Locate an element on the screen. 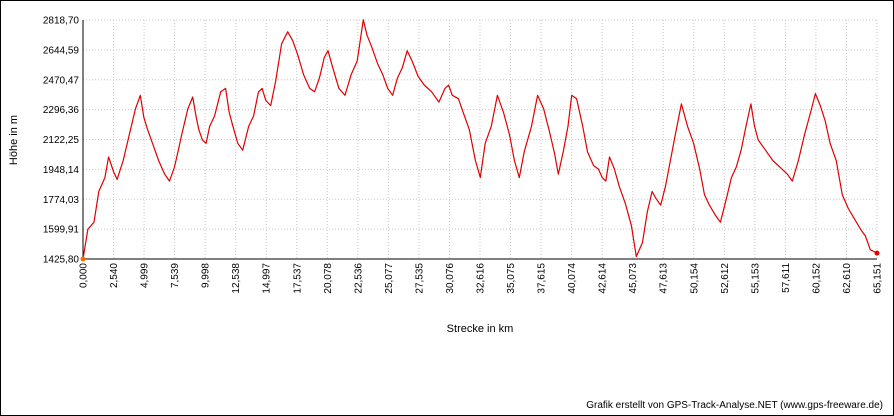 This screenshot has width=894, height=416. x-tick-label: 4,999 is located at coordinates (145, 275).